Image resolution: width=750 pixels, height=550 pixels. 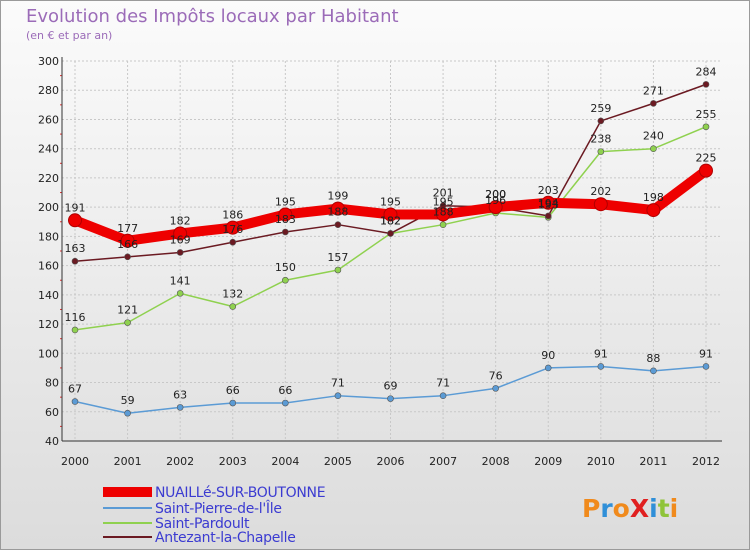 I want to click on data-label: 132, so click(x=232, y=294).